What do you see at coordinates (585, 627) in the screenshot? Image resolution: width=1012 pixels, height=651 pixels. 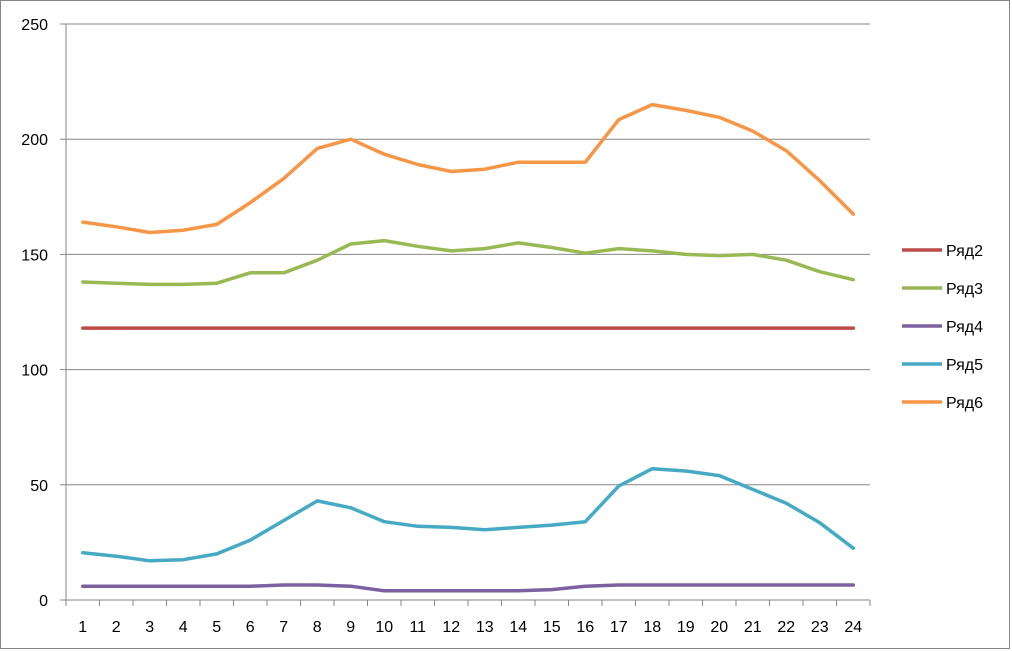 I see `x-tick-label: 16` at bounding box center [585, 627].